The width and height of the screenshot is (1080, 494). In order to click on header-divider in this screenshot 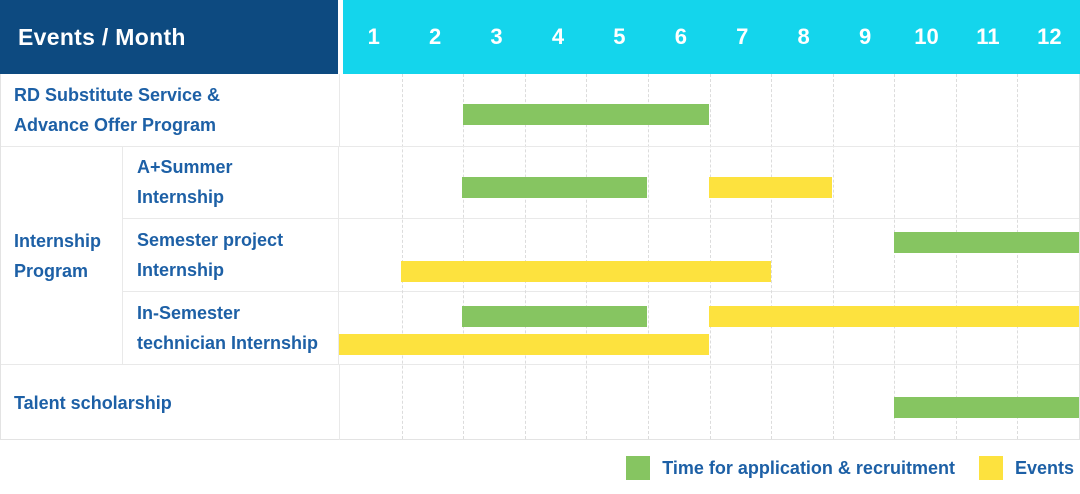, I will do `click(340, 37)`.